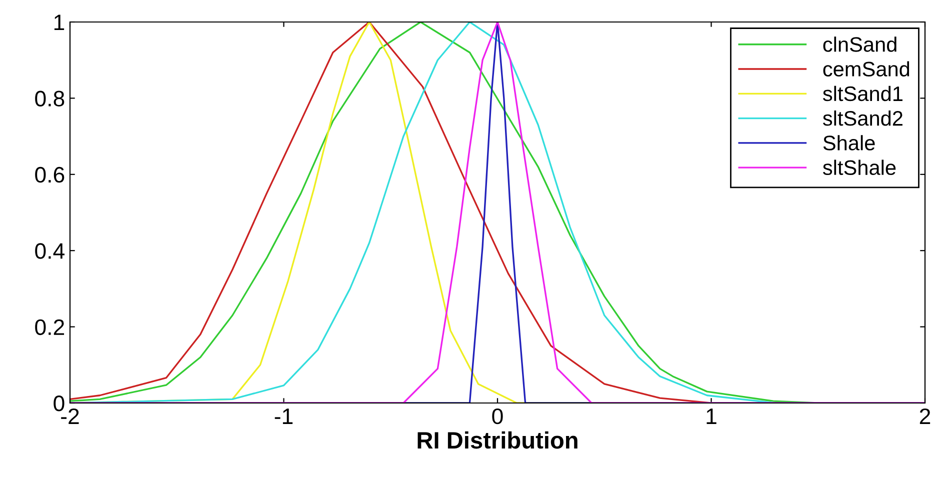 The width and height of the screenshot is (939, 491). What do you see at coordinates (49, 98) in the screenshot?
I see `y-tick-label: 0.8` at bounding box center [49, 98].